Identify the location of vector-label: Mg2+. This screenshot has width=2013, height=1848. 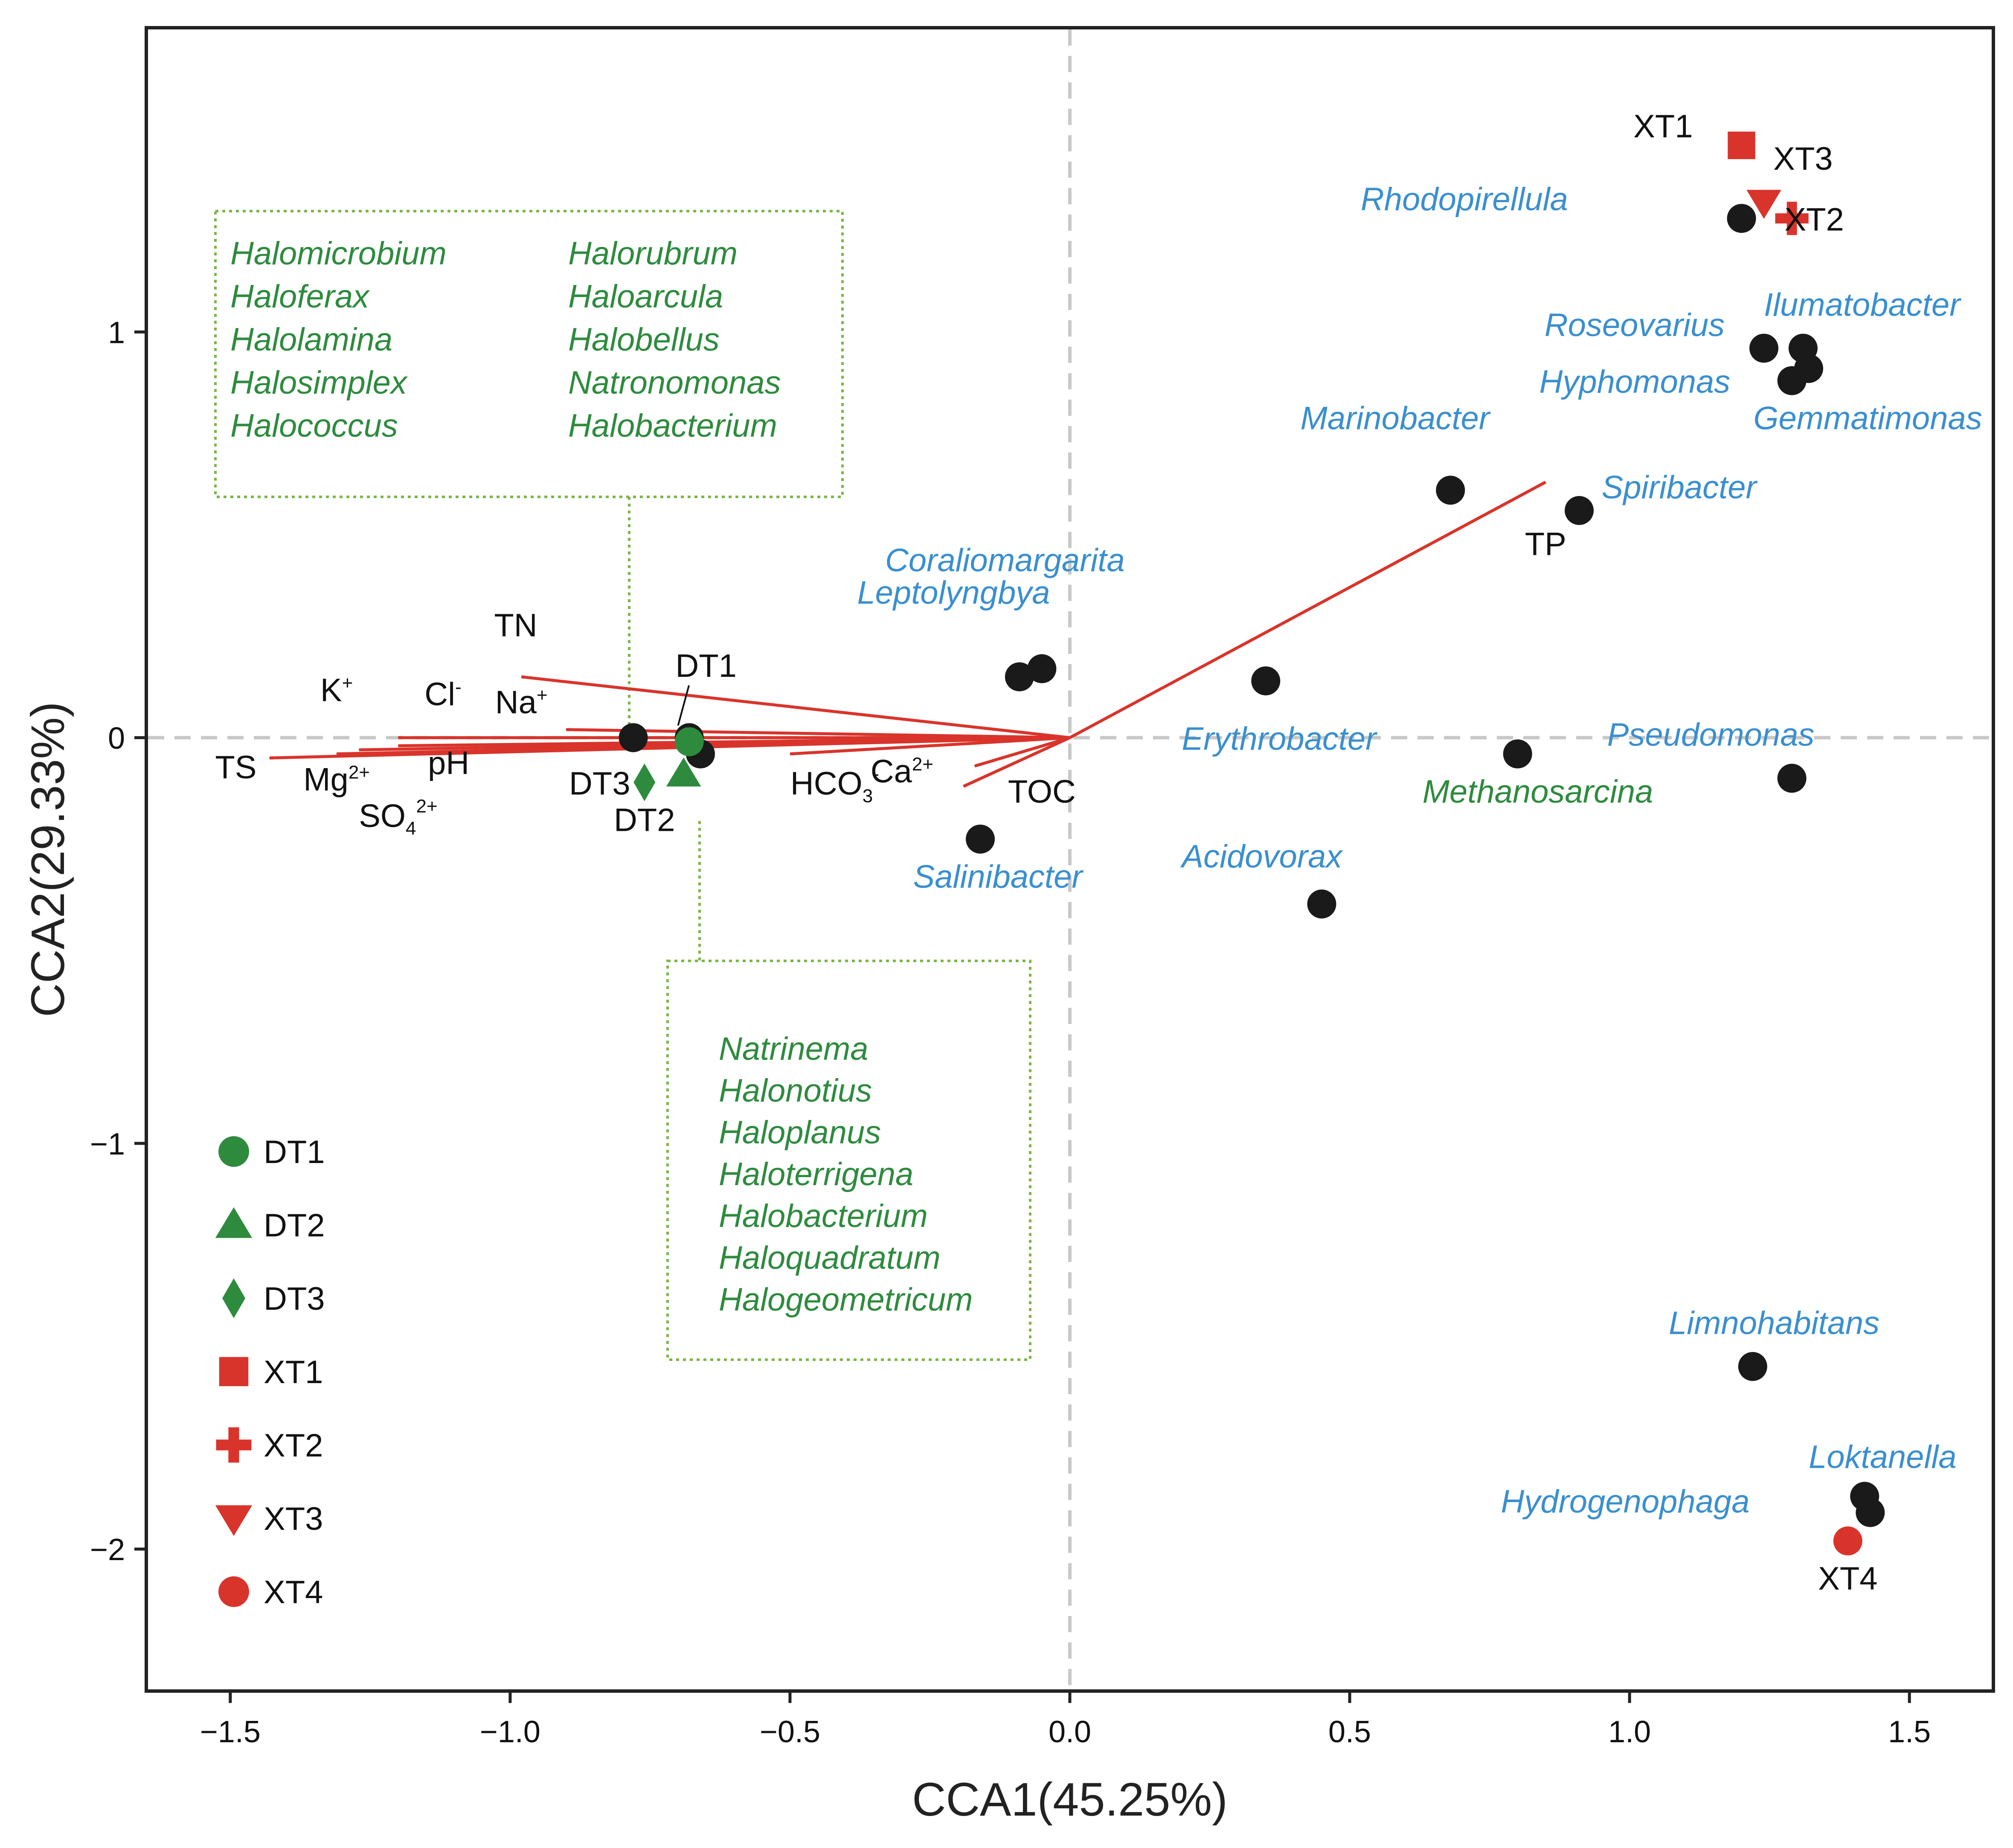
(336, 779).